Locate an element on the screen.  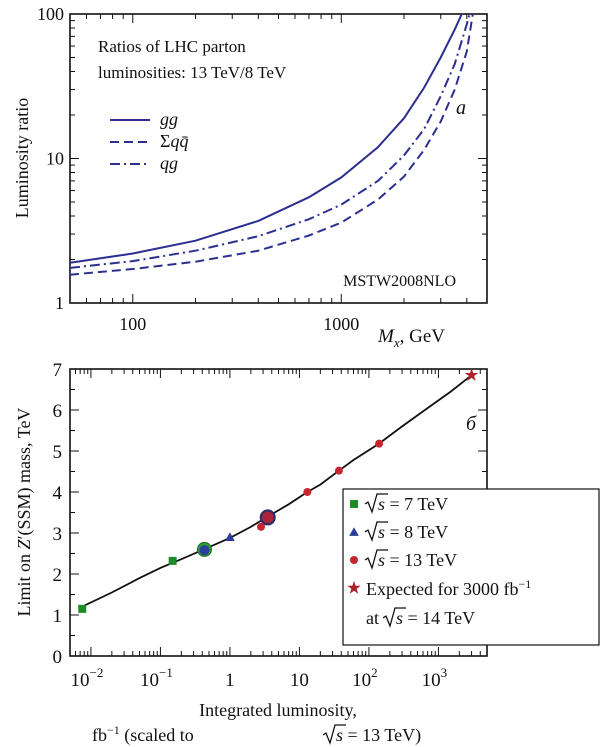
x-tick-label: 10³ is located at coordinates (435, 678).